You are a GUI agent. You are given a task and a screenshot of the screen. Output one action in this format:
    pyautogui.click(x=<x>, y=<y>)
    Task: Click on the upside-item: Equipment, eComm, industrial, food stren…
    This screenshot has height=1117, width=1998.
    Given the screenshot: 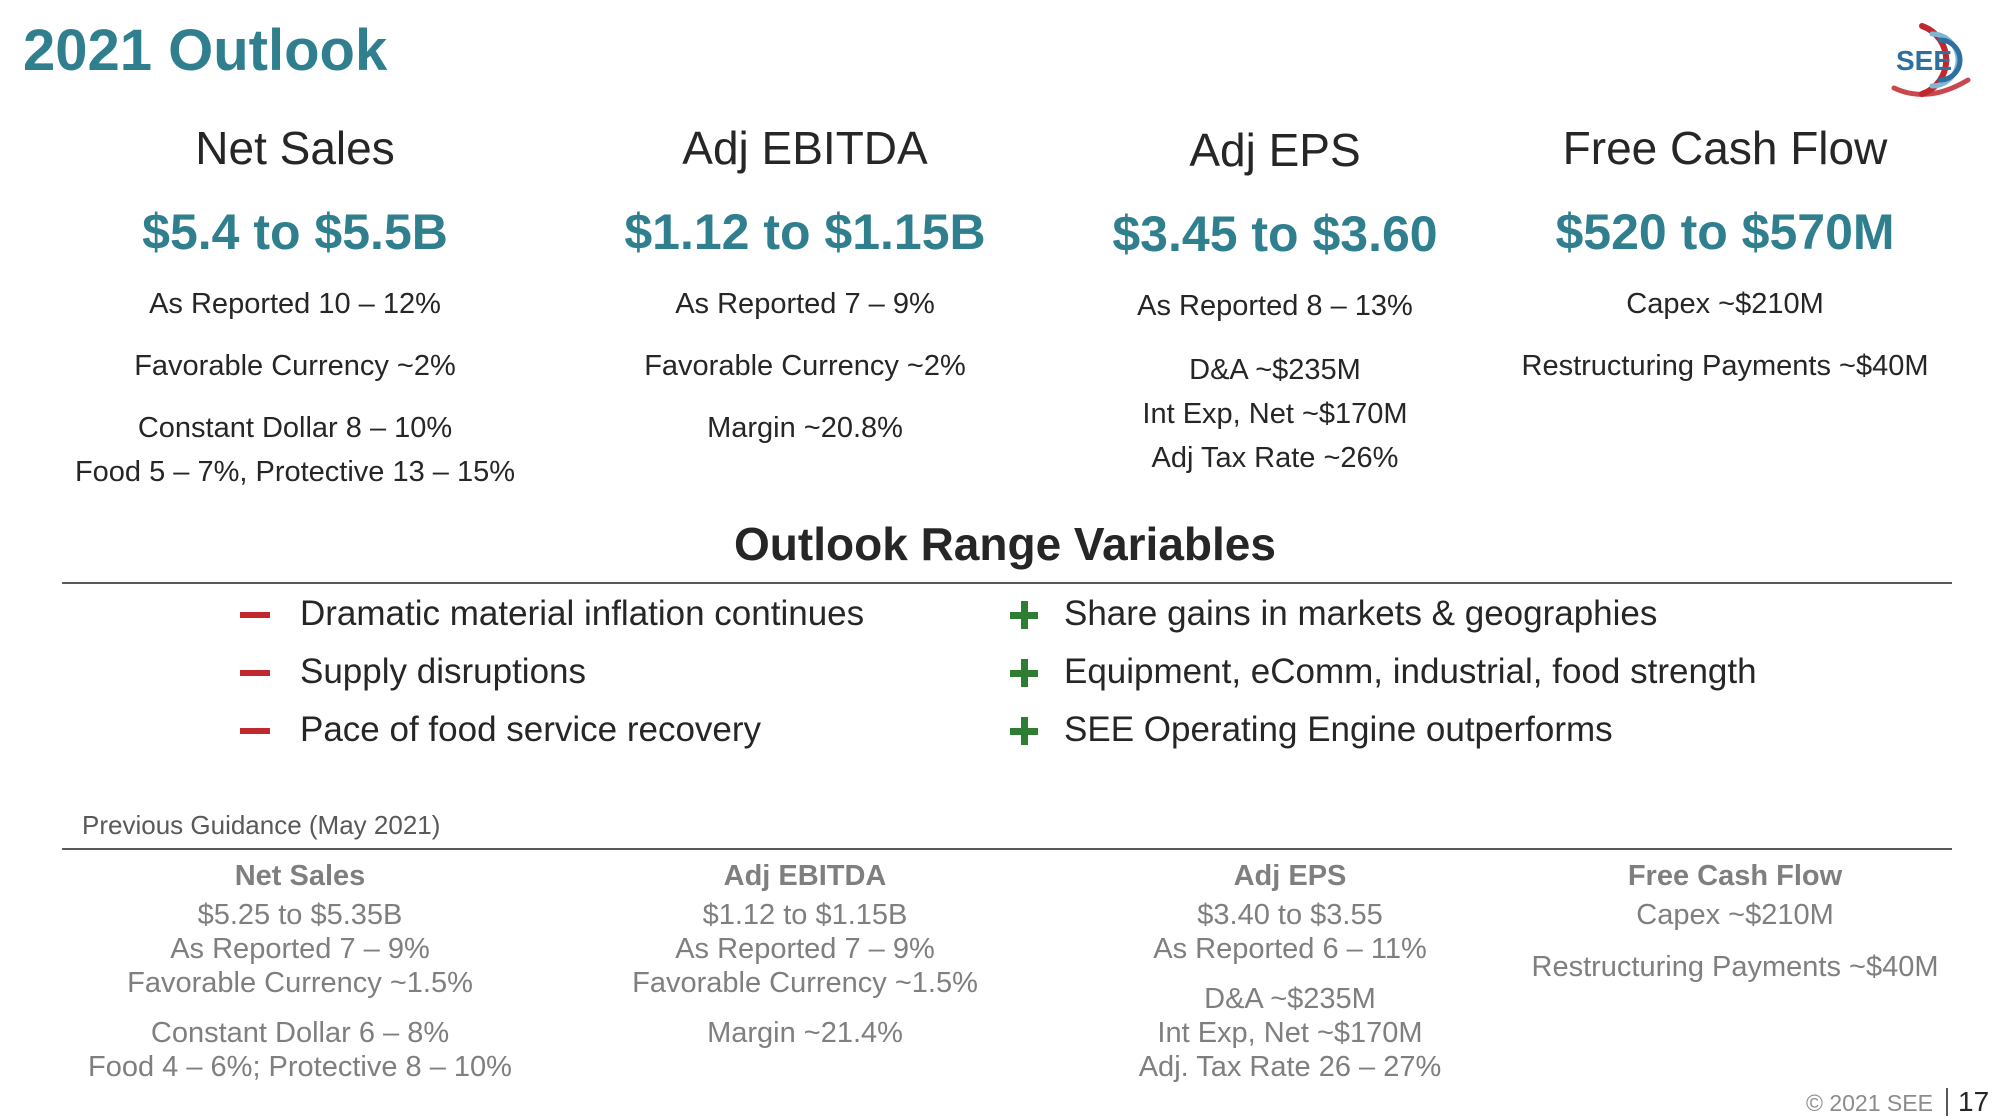 What is the action you would take?
    pyautogui.click(x=1410, y=671)
    